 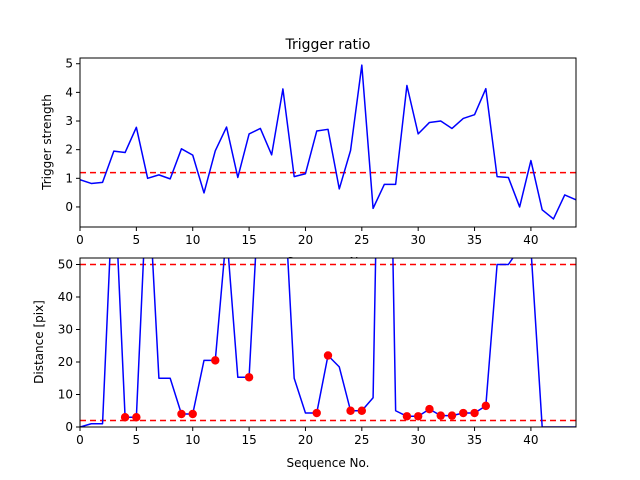 I want to click on y-tick-label: 50, so click(x=65, y=265).